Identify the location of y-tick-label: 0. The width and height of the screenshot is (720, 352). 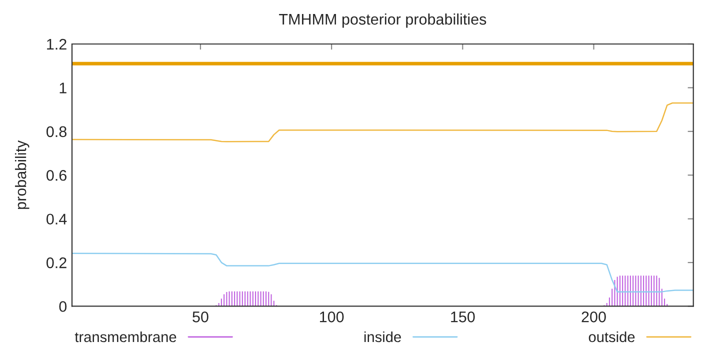
(63, 306).